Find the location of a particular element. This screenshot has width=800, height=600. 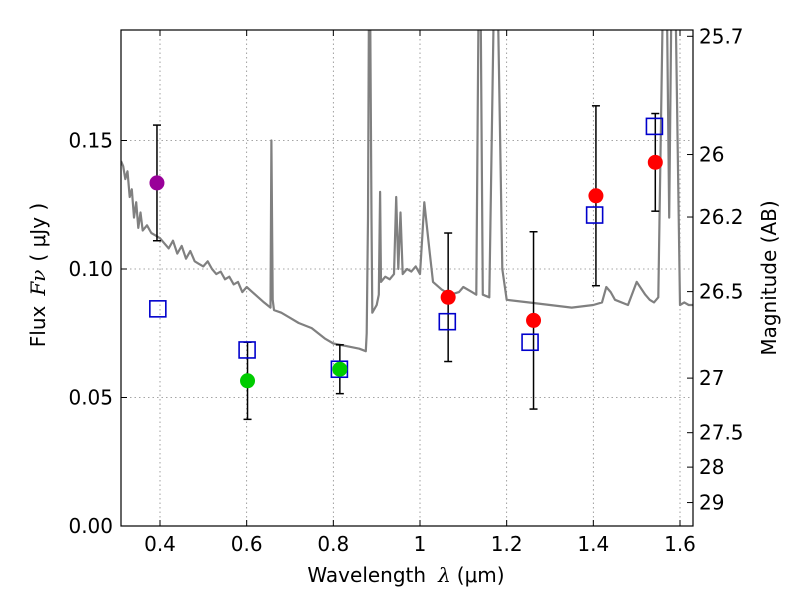

y-axis-label: Flux Fν ( μJy ) is located at coordinates (38, 275).